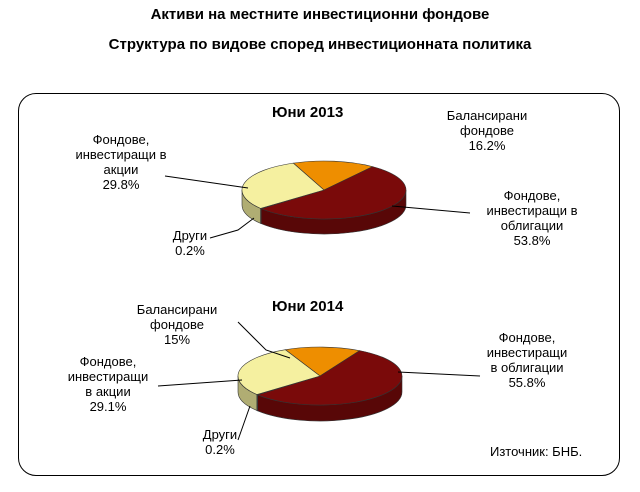  Describe the element at coordinates (190, 243) in the screenshot. I see `label-other-2013: Други 0.2%` at that location.